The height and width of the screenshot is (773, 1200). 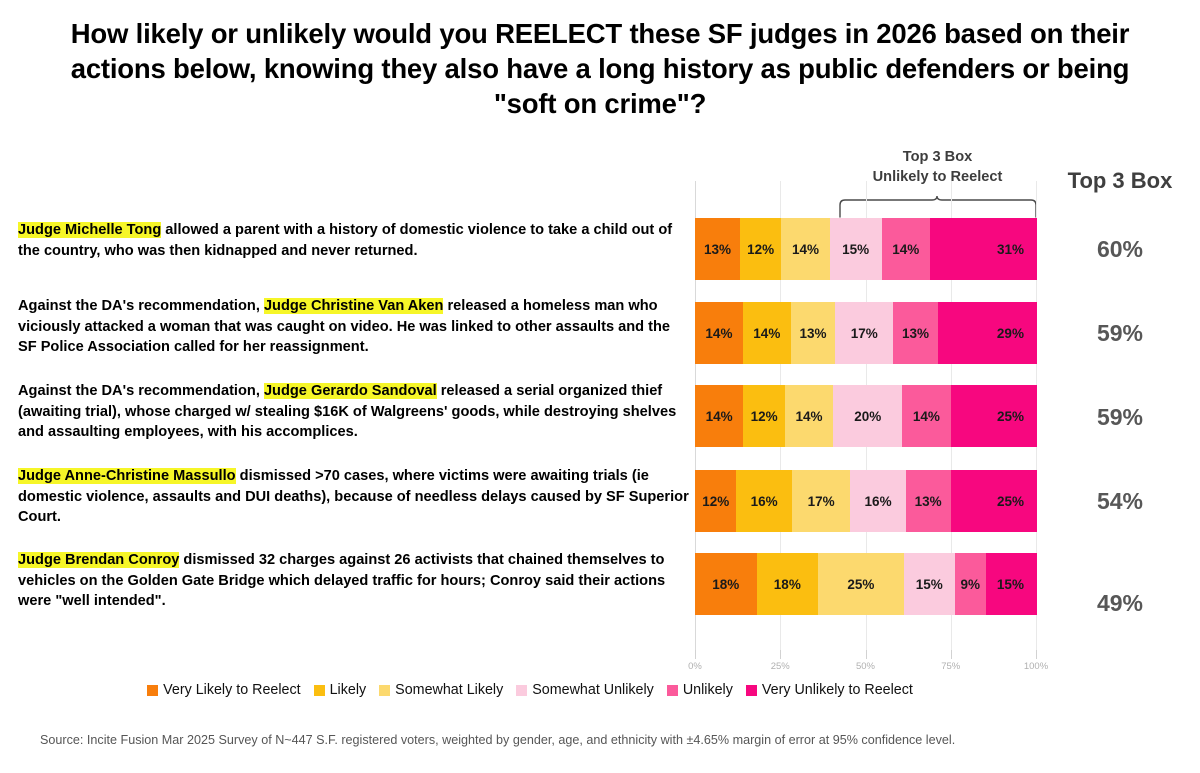 I want to click on bar-segment-very-unlikely: 31%, so click(x=983, y=249).